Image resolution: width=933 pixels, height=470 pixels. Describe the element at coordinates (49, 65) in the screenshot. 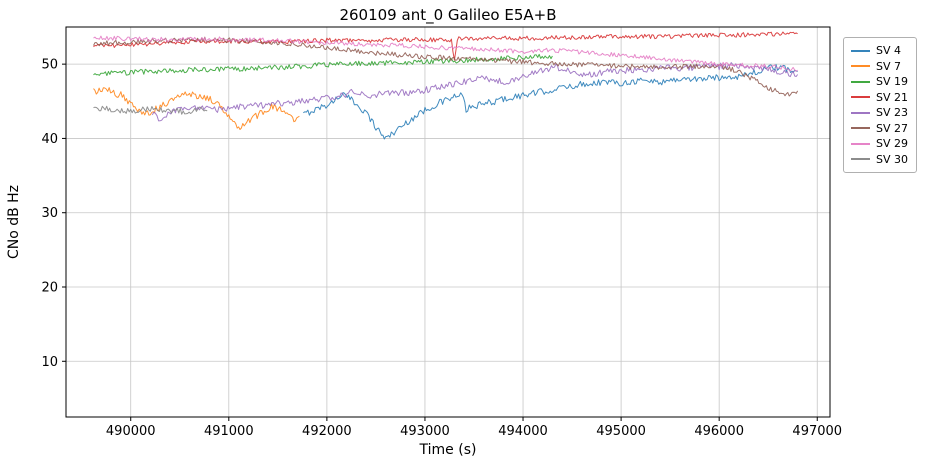

I see `y-tick-label: 50` at that location.